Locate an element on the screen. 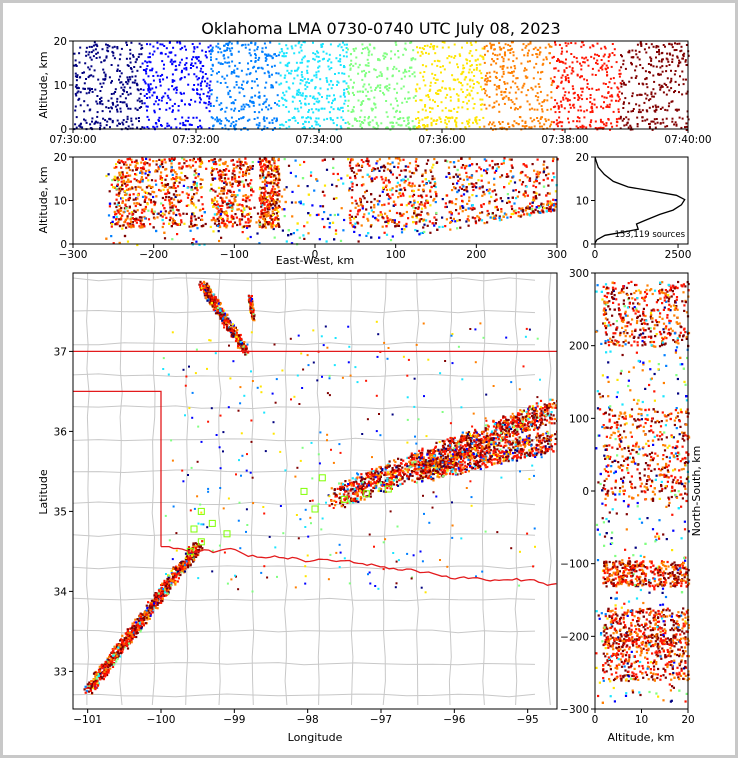 This screenshot has width=738, height=758. latitude-tick-label: 33 is located at coordinates (60, 672).